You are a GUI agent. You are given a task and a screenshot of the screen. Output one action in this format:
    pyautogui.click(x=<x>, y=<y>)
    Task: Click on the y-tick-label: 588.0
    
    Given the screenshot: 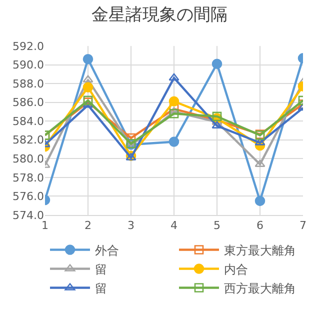 What is the action you would take?
    pyautogui.click(x=28, y=83)
    